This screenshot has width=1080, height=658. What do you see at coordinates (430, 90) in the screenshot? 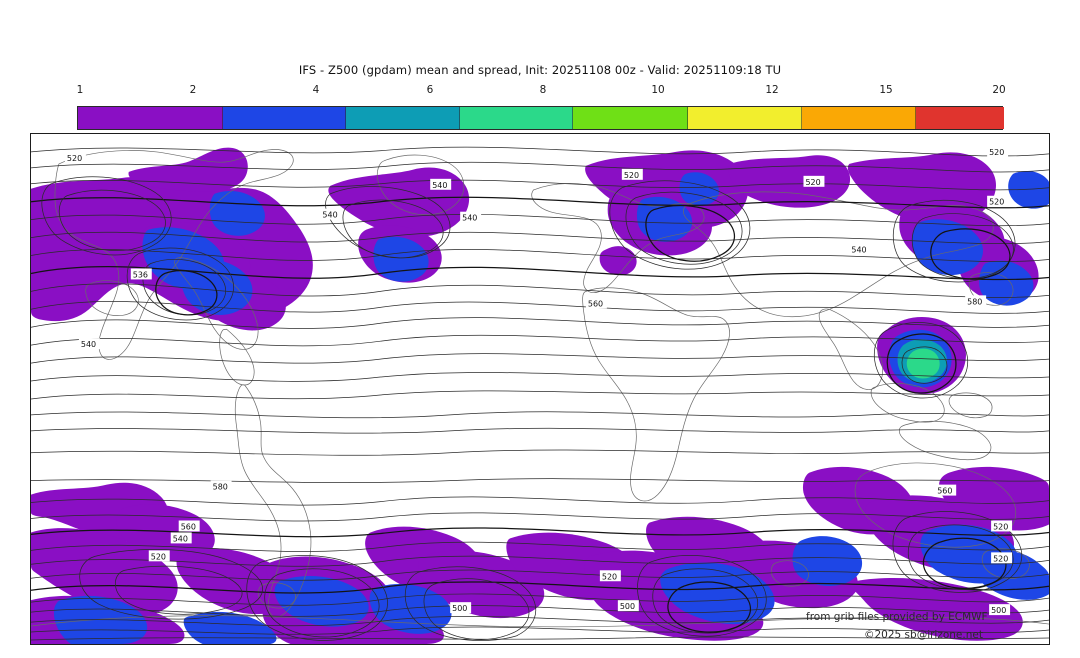
I see `colorbar-tick-6: 6` at bounding box center [430, 90].